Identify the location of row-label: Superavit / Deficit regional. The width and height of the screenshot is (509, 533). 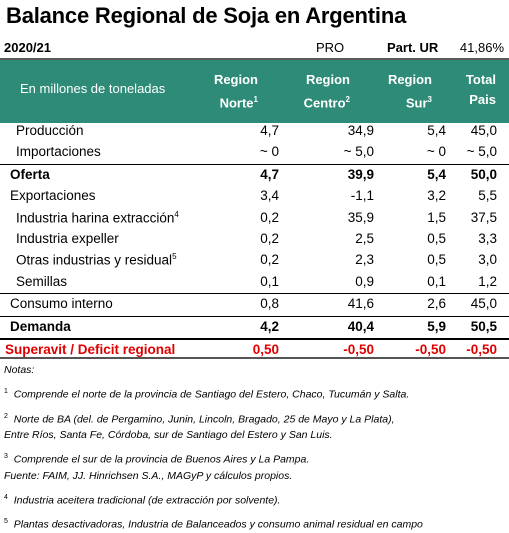
(90, 349).